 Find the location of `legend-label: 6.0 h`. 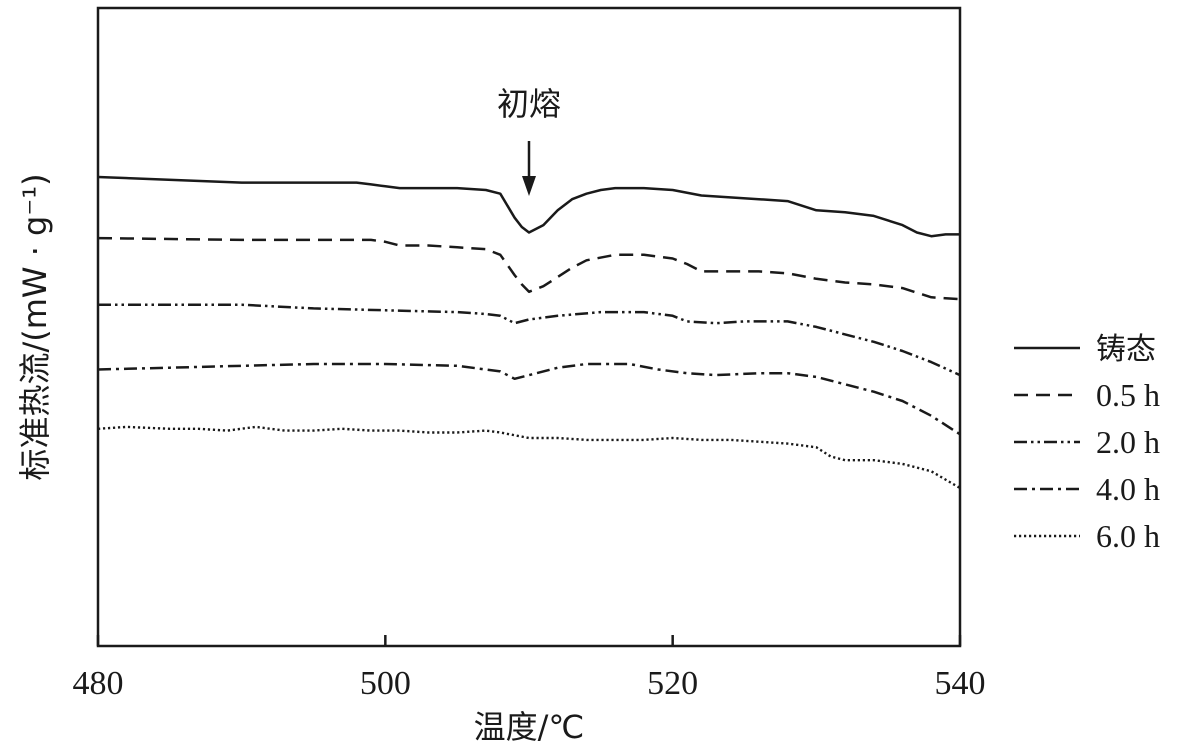

legend-label: 6.0 h is located at coordinates (1128, 536).